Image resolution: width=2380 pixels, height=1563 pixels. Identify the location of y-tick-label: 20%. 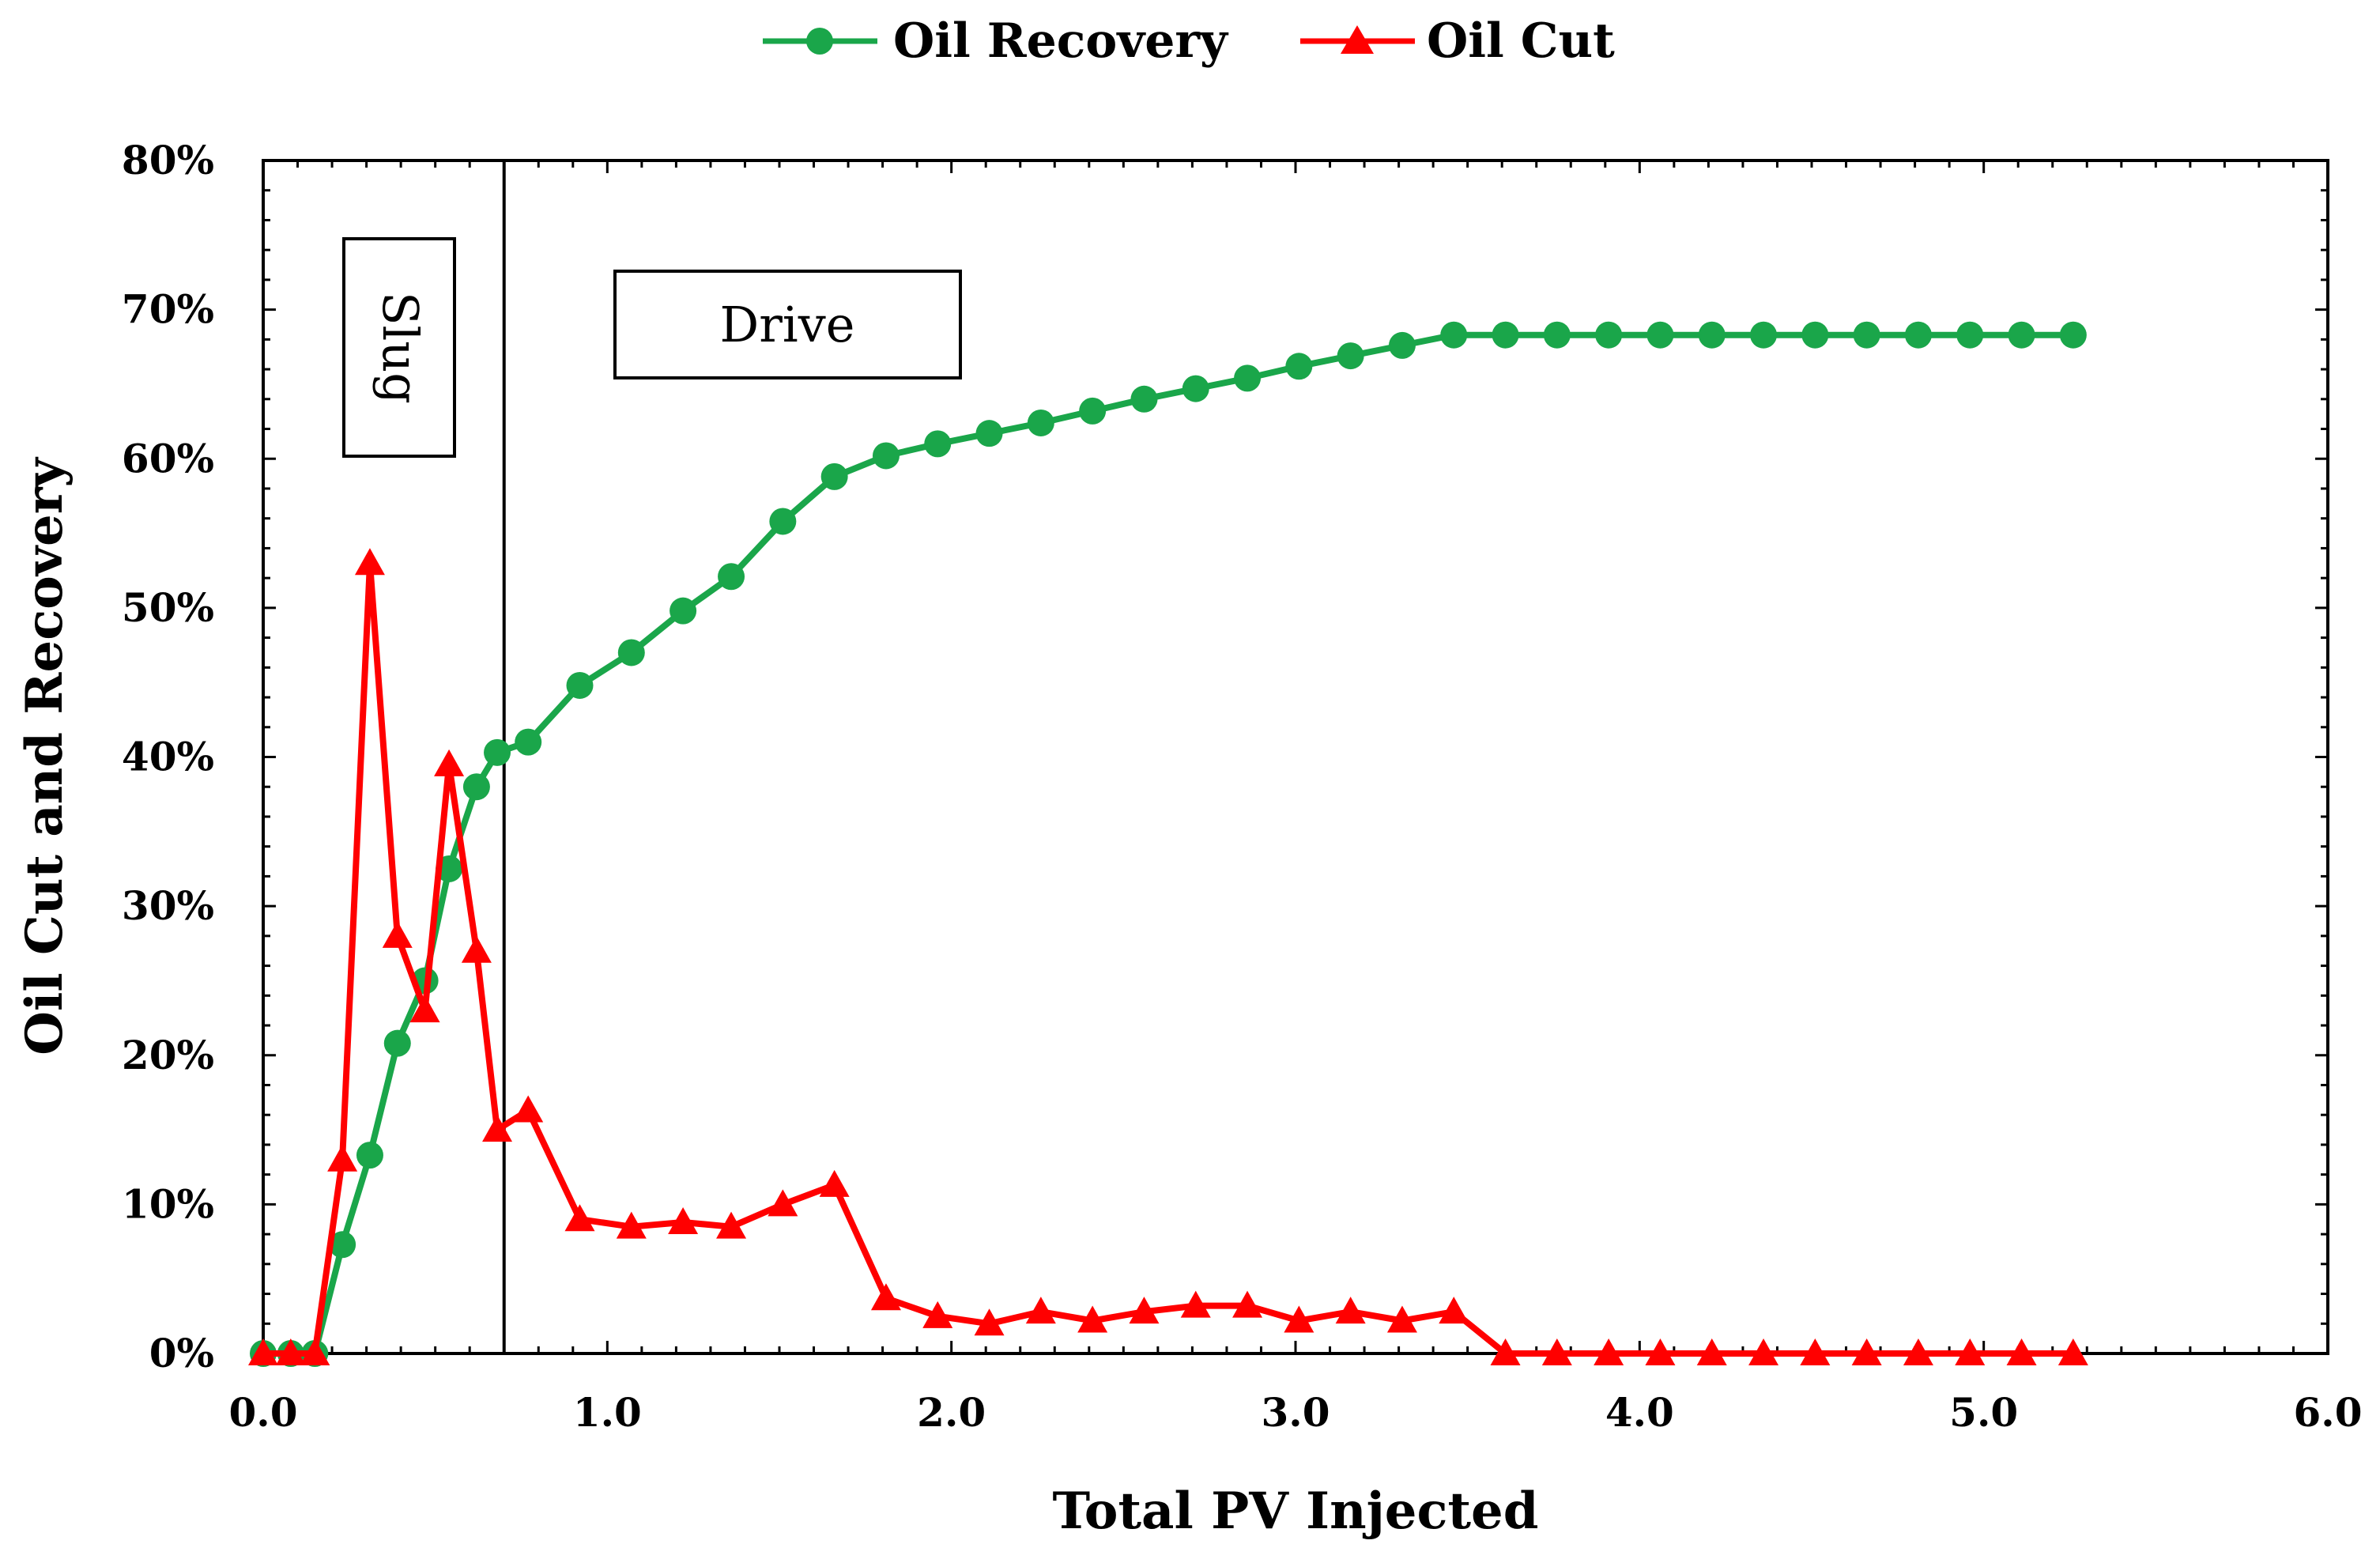
(168, 1055).